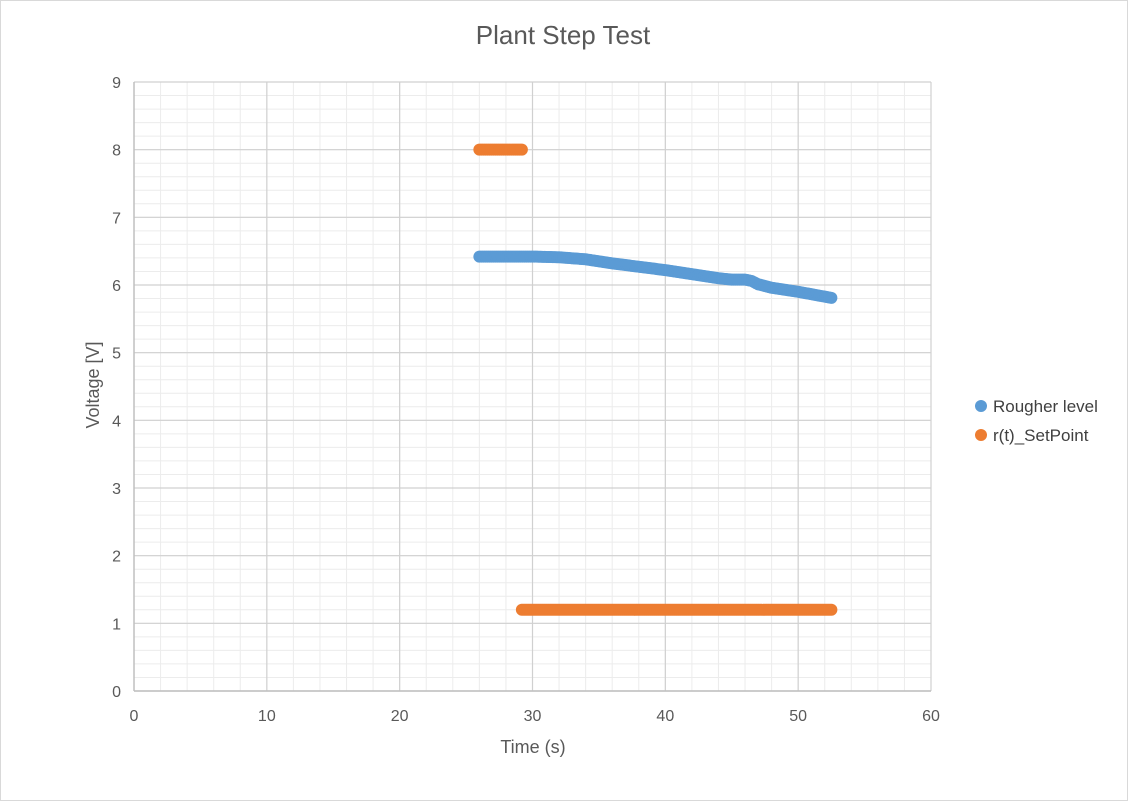 This screenshot has width=1128, height=801. What do you see at coordinates (1036, 421) in the screenshot?
I see `legend: Rougher level r(t)_SetPoint` at bounding box center [1036, 421].